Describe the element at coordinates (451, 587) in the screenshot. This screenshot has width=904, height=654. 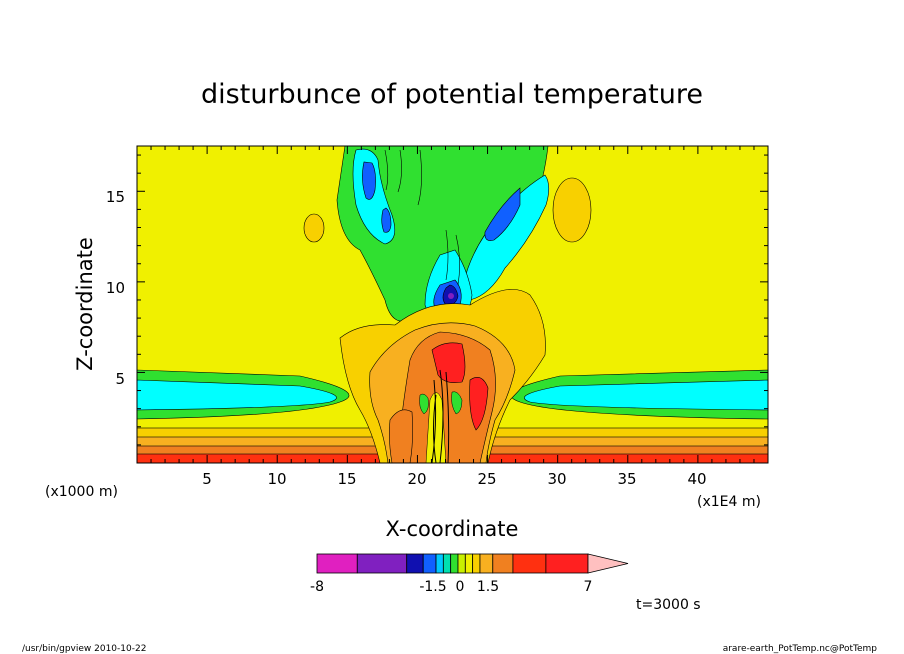
I see `colorbar-labels: -8 -1.5 0 1.5 7` at that location.